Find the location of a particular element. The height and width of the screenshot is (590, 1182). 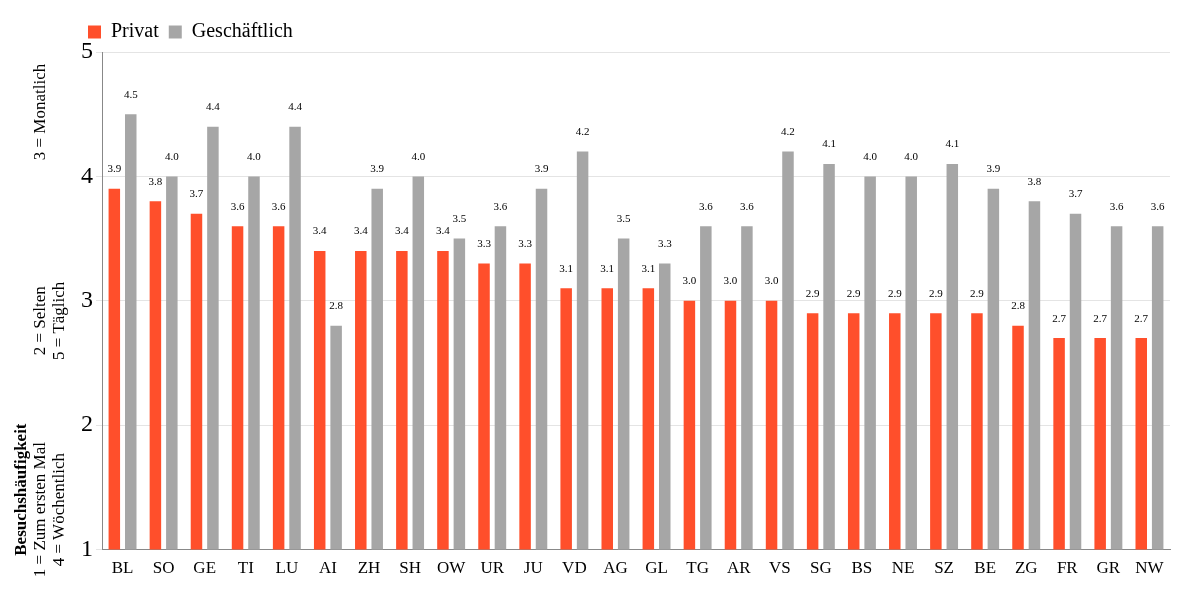

x-tick-label: ZG is located at coordinates (1026, 568).